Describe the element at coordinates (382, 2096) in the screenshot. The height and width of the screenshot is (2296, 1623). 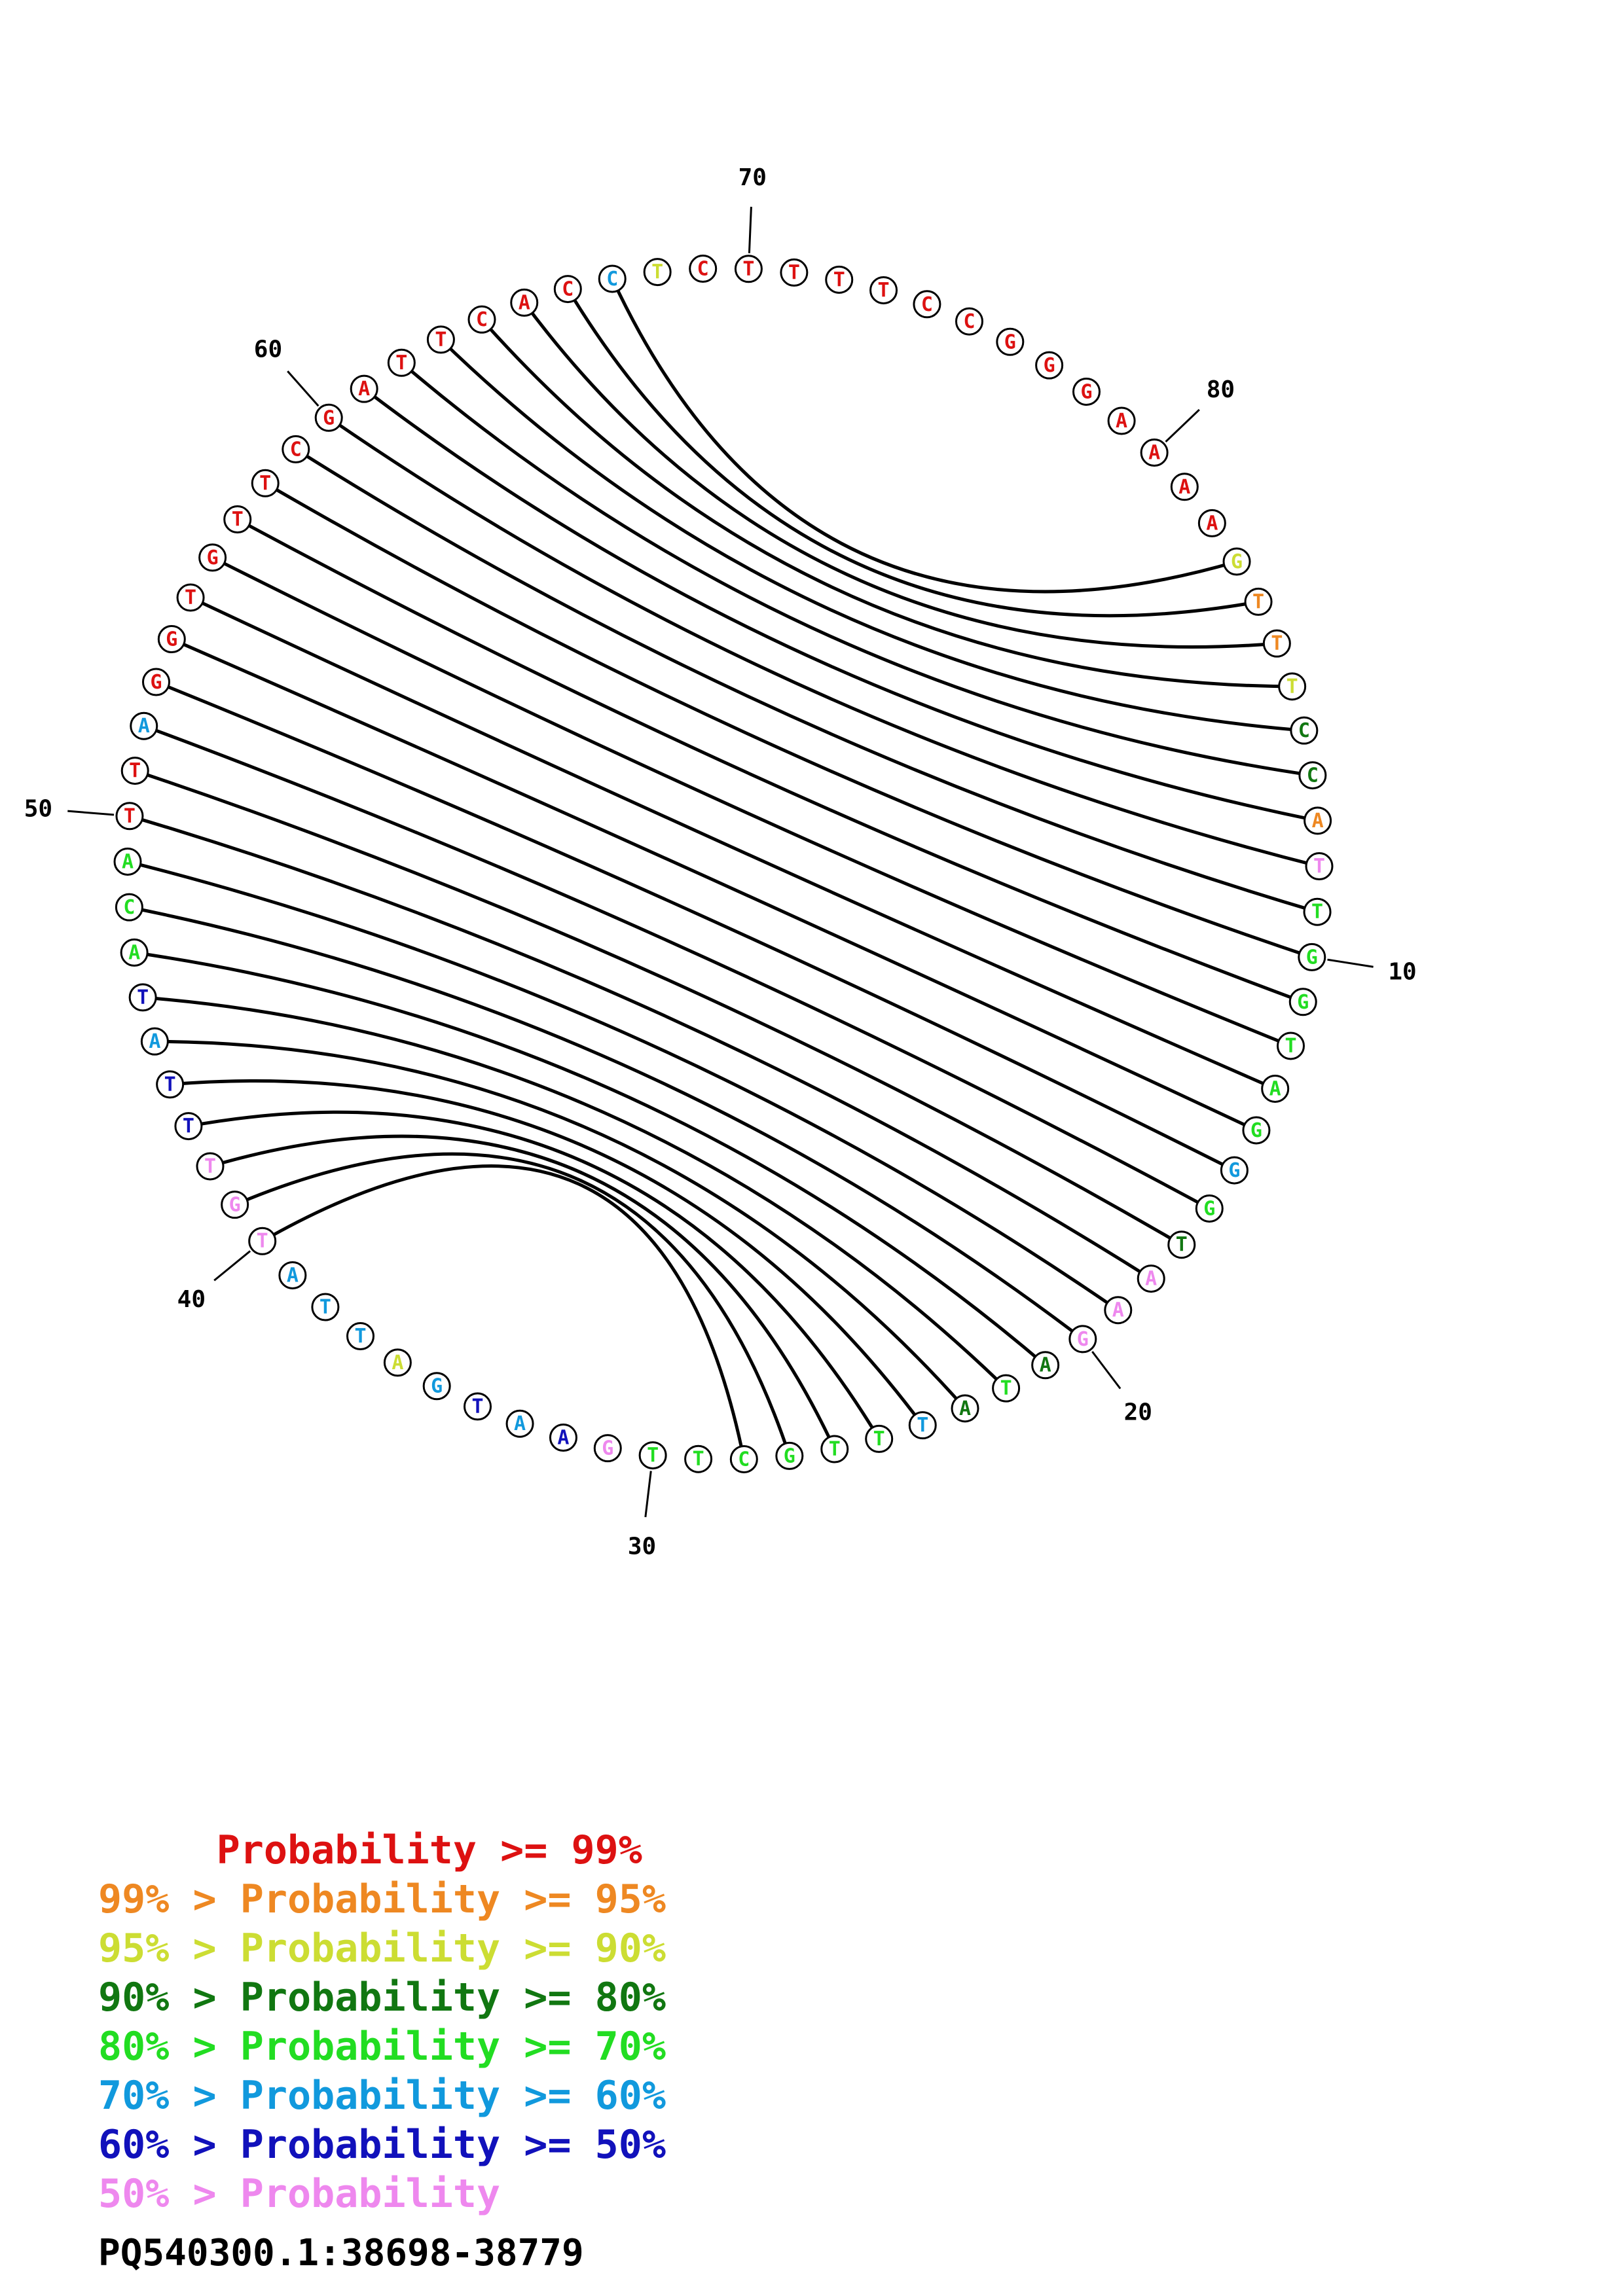
I see `legend-entry: 70% > Probability >= 60%` at that location.